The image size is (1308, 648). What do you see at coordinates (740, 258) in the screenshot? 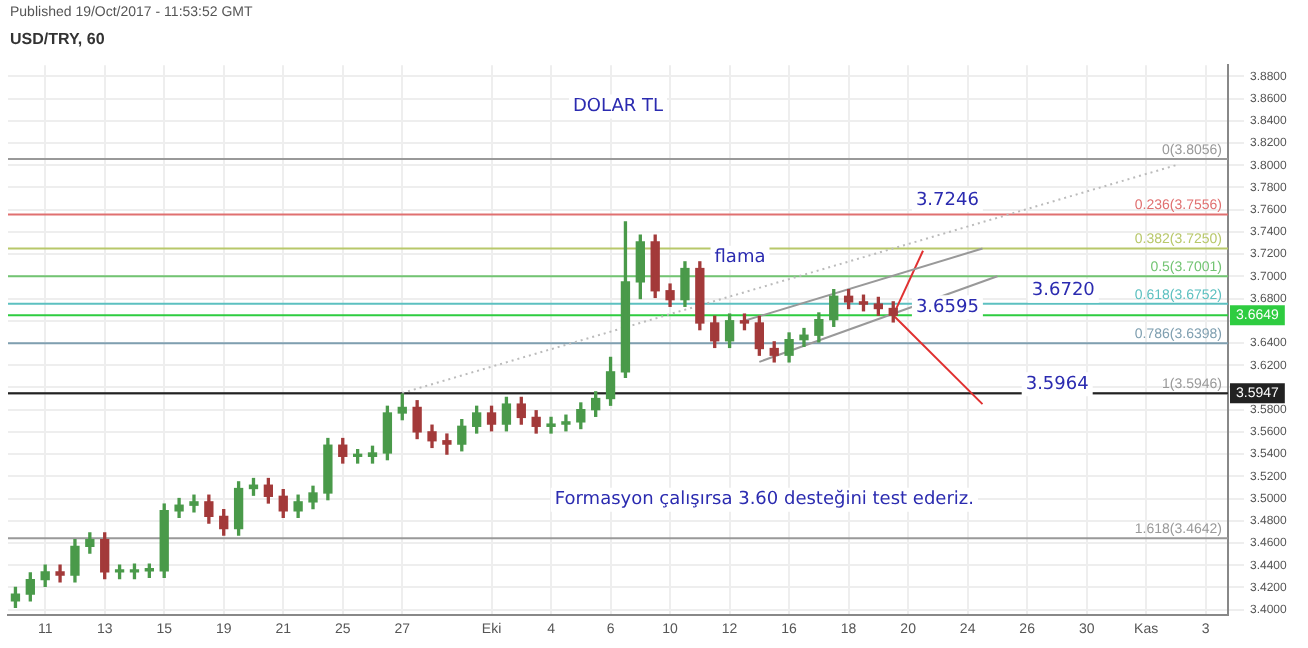
I see `annotation: flama` at bounding box center [740, 258].